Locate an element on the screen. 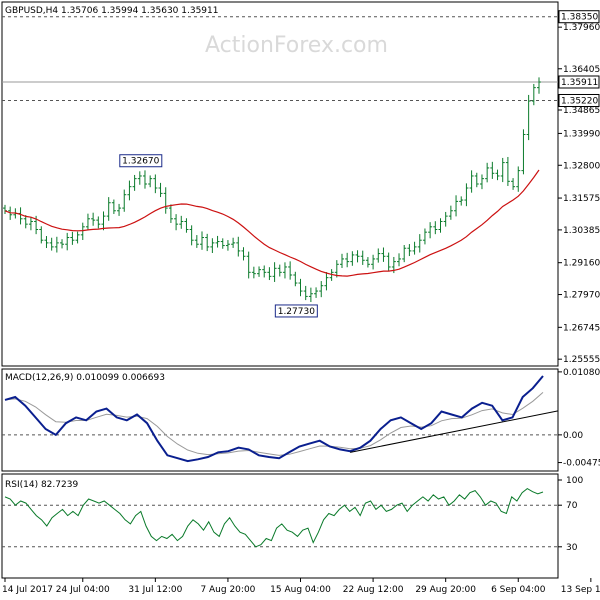 The image size is (600, 600). rsi-tick-label: 70 is located at coordinates (572, 506).